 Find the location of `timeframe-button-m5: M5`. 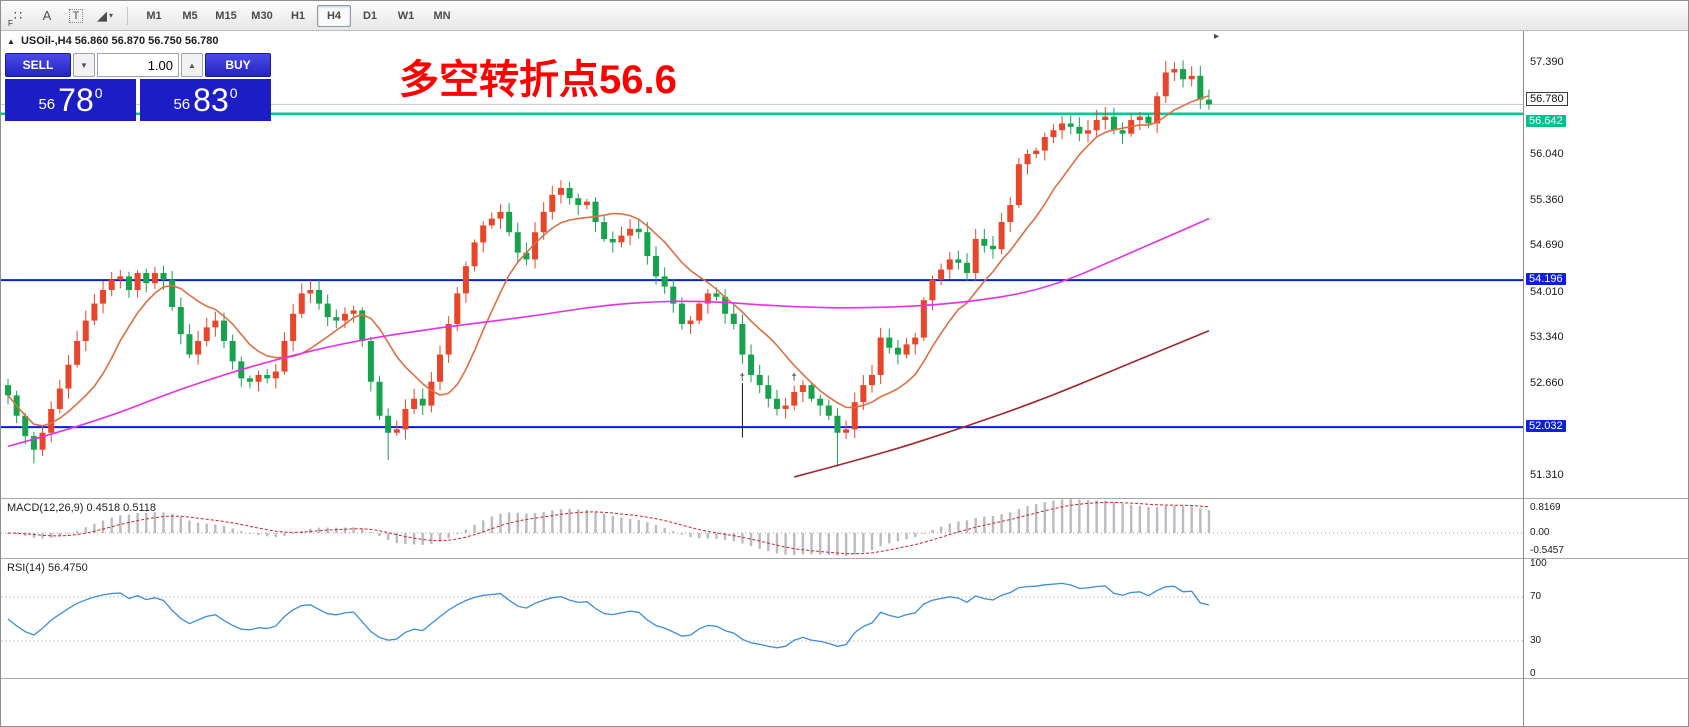

timeframe-button-m5: M5 is located at coordinates (190, 15).